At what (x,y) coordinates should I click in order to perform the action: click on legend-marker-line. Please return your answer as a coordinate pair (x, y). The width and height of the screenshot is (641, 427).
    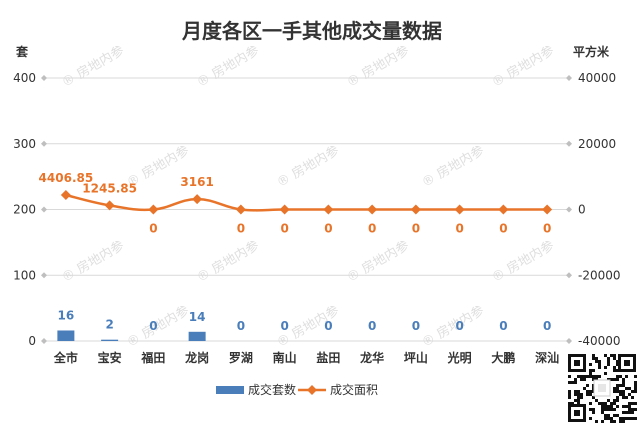
    Looking at the image, I should click on (312, 390).